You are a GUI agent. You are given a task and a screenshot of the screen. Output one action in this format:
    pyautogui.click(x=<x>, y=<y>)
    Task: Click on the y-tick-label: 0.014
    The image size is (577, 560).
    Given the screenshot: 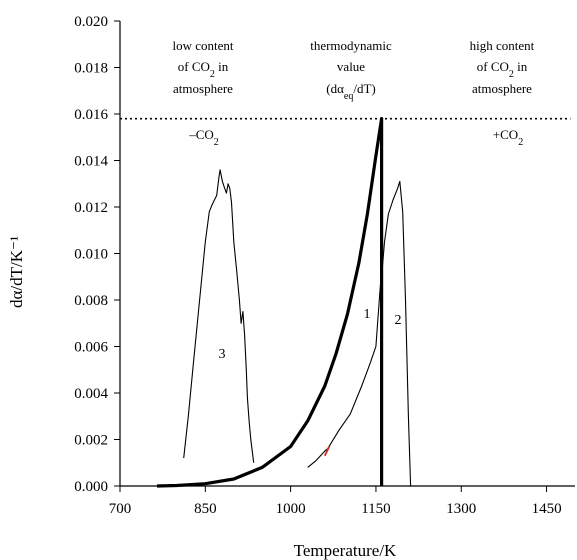 What is the action you would take?
    pyautogui.click(x=91, y=162)
    